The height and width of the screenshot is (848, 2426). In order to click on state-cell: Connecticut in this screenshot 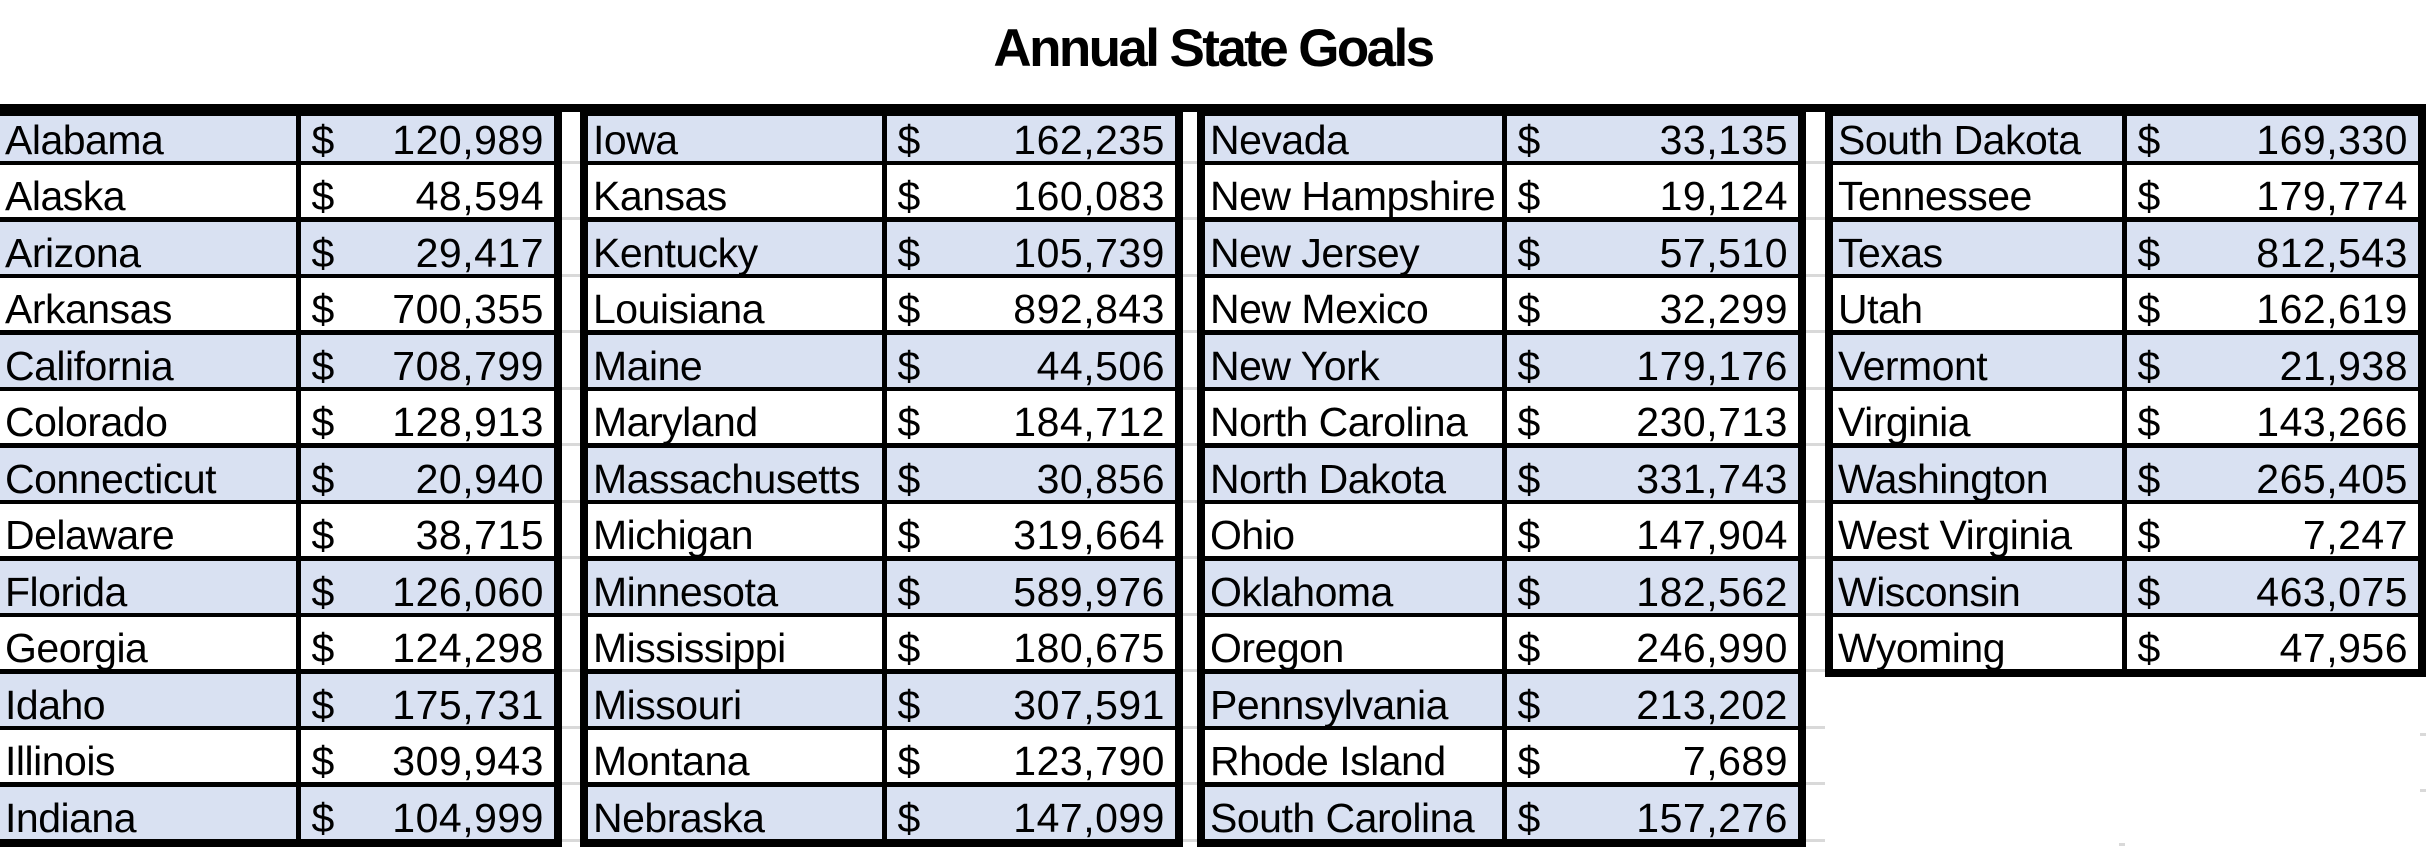, I will do `click(150, 471)`.